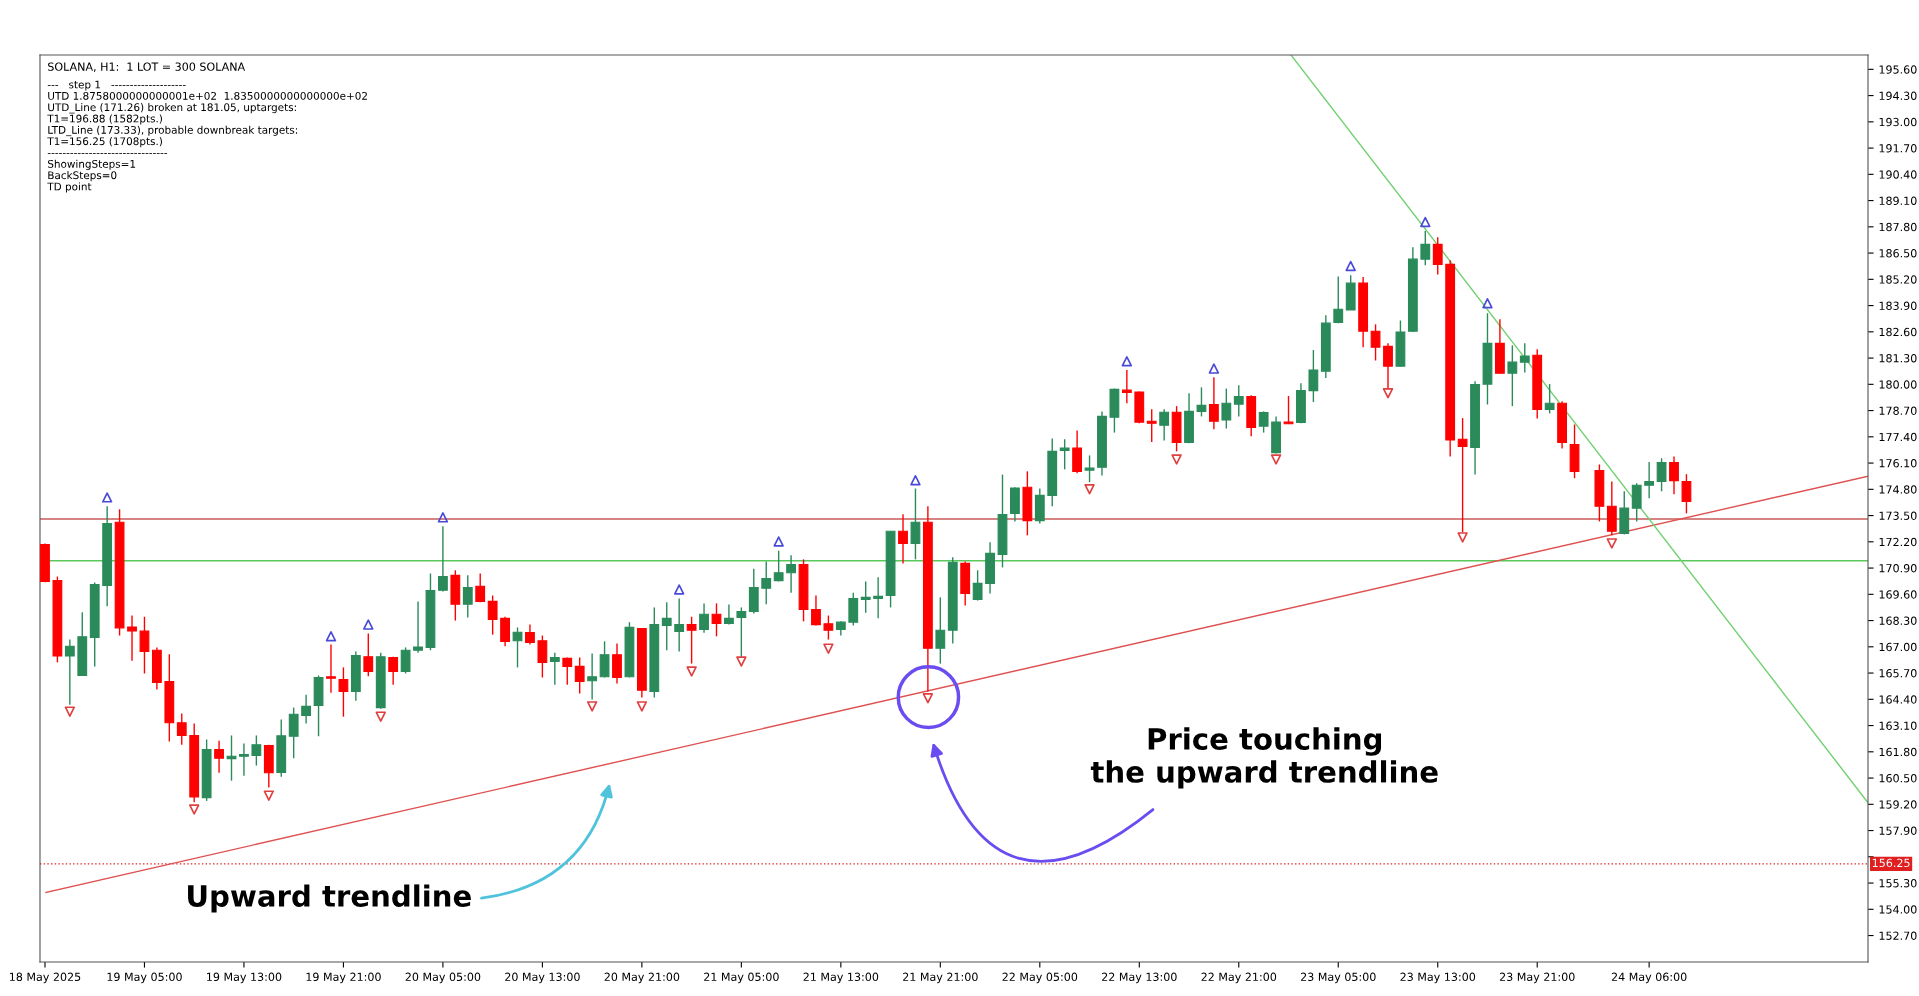  What do you see at coordinates (1898, 437) in the screenshot?
I see `y-tick-label: 177.40` at bounding box center [1898, 437].